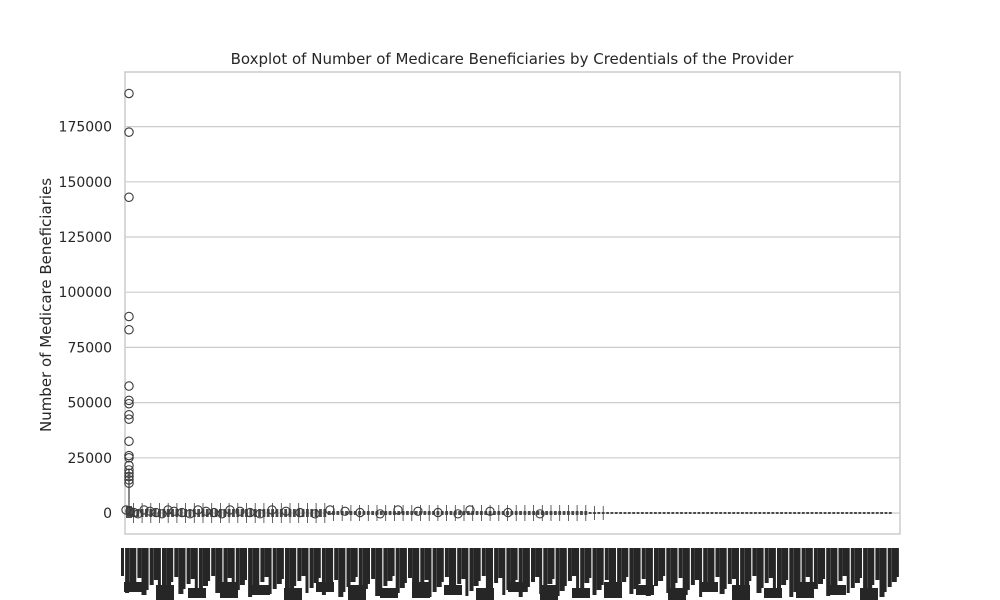 The image size is (1000, 600). Describe the element at coordinates (85, 128) in the screenshot. I see `y-tick-label: 175000` at that location.